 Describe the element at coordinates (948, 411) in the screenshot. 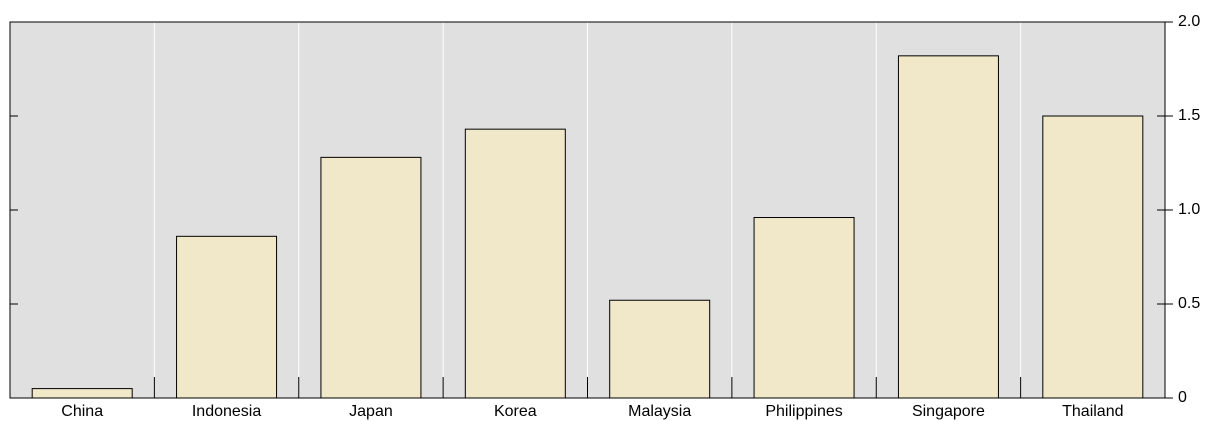

I see `x-tick-label: Singapore` at that location.